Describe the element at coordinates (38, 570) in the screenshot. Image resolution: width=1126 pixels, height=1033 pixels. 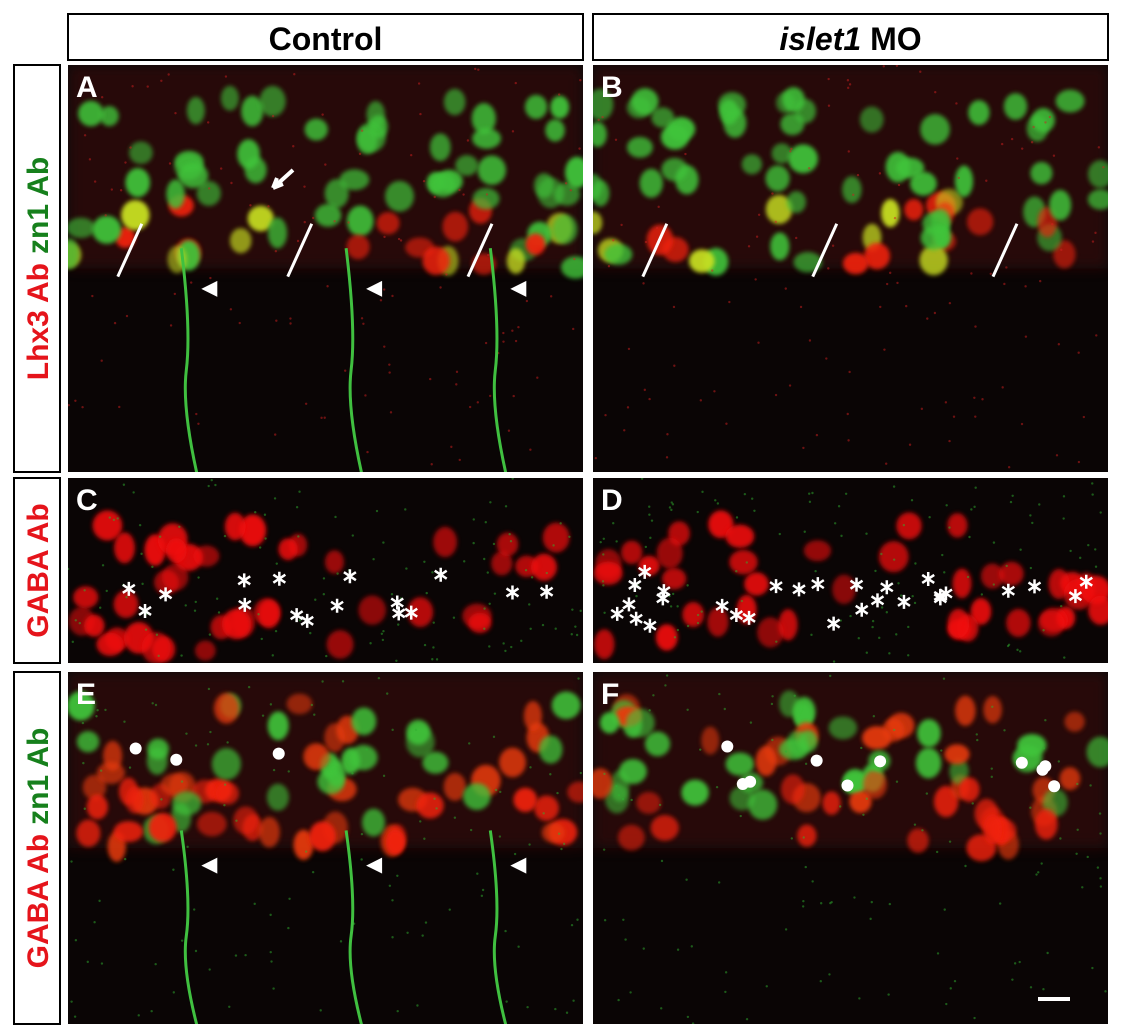
I see `row-label-part: GABA Ab` at that location.